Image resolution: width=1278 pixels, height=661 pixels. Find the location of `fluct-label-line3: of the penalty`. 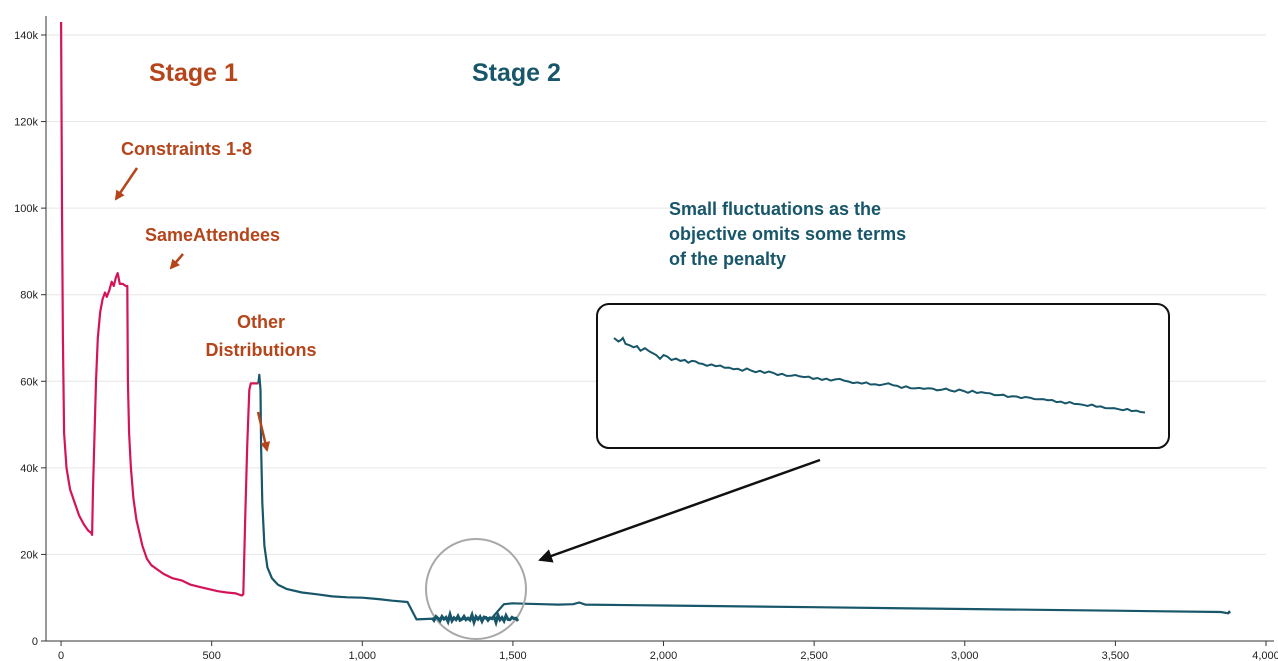

fluct-label-line3: of the penalty is located at coordinates (727, 259).